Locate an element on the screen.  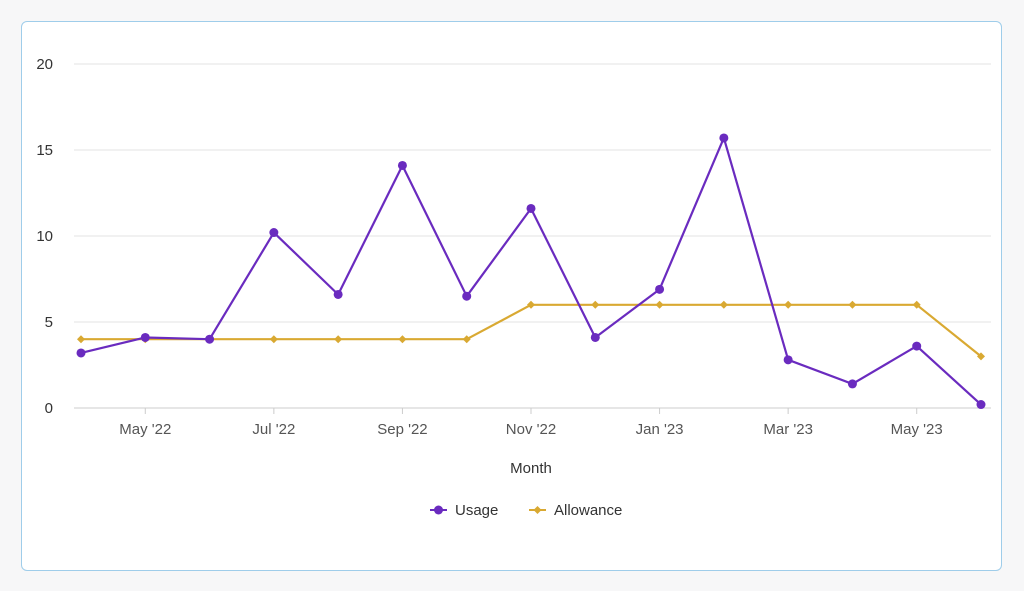
x-tick-label: Sep '22 is located at coordinates (402, 429).